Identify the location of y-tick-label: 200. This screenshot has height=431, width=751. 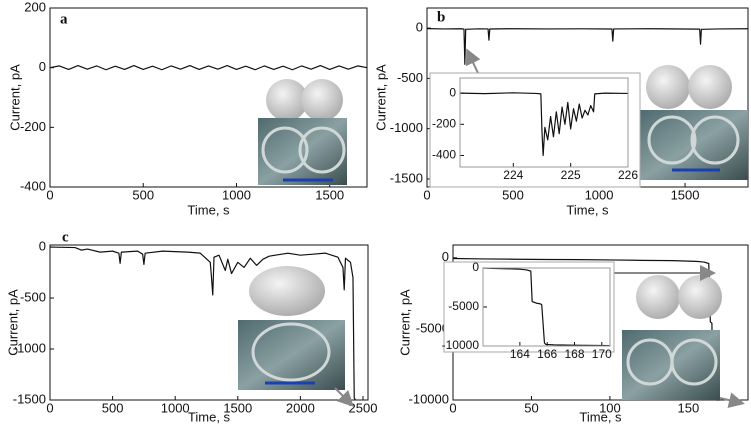
(35, 7).